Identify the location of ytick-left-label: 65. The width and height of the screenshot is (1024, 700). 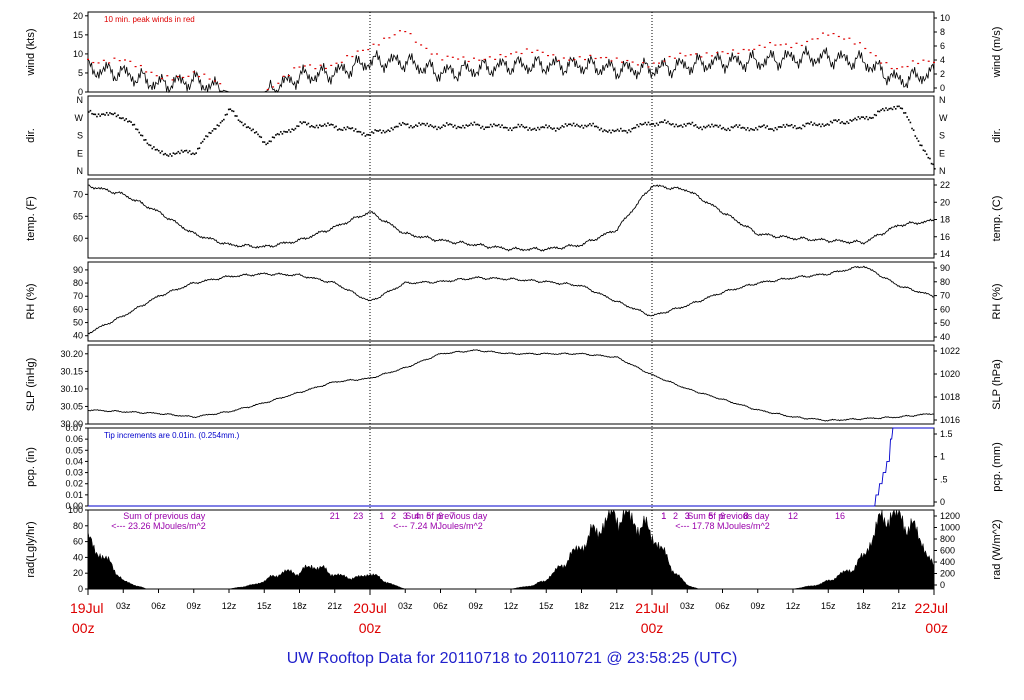
(78, 216).